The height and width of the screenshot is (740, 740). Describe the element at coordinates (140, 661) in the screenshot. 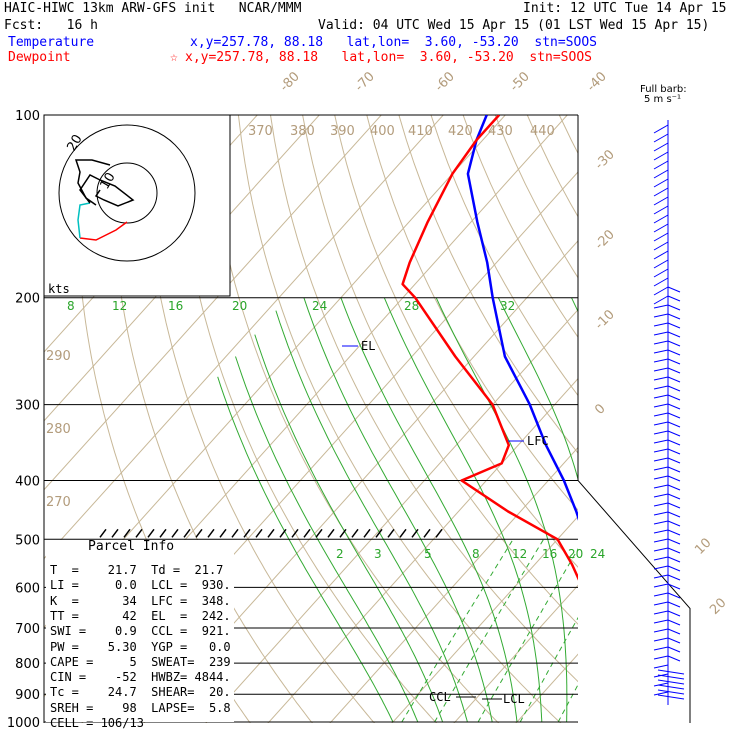

I see `parcel-info-line: CAPE = 5 SWEAT= 239` at that location.